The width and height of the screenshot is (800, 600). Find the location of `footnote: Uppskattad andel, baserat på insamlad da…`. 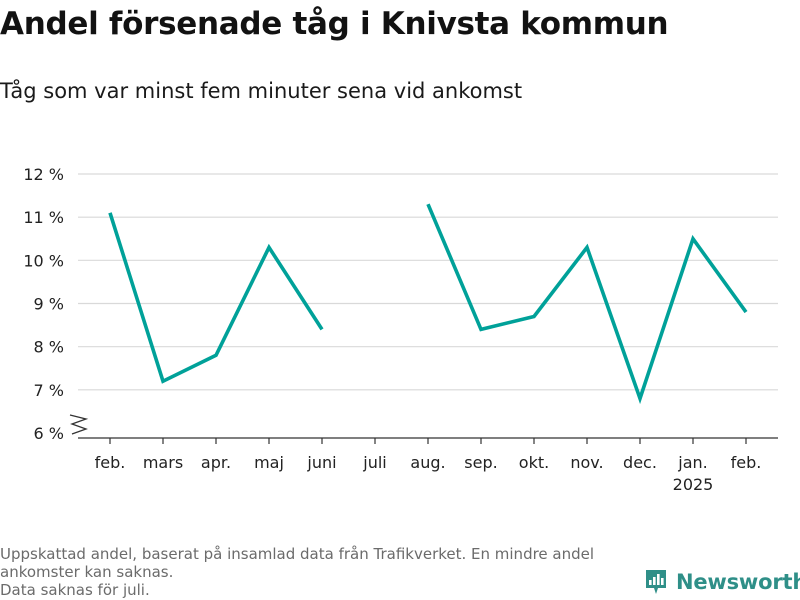

footnote: Uppskattad andel, baserat på insamlad da… is located at coordinates (320, 572).